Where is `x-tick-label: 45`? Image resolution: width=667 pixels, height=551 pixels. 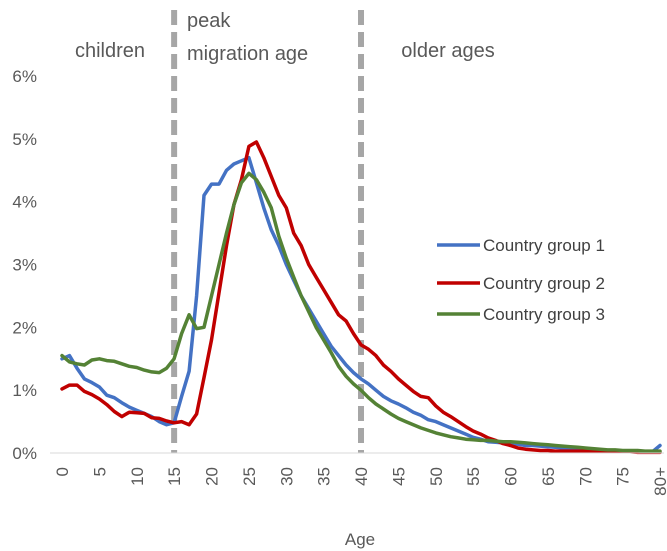 x-tick-label: 45 is located at coordinates (398, 476).